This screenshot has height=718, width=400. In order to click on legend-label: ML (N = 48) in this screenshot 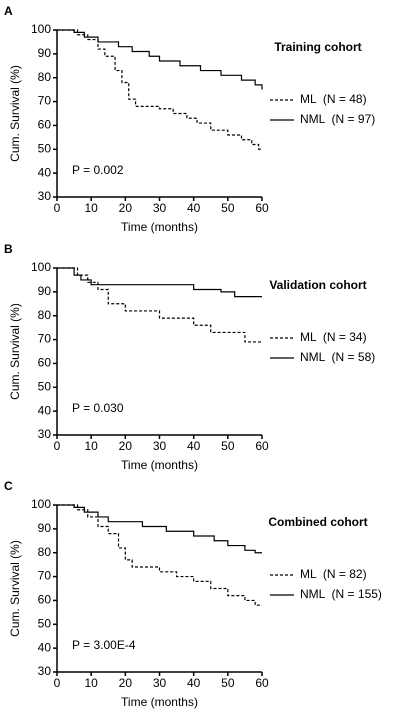, I will do `click(333, 99)`.